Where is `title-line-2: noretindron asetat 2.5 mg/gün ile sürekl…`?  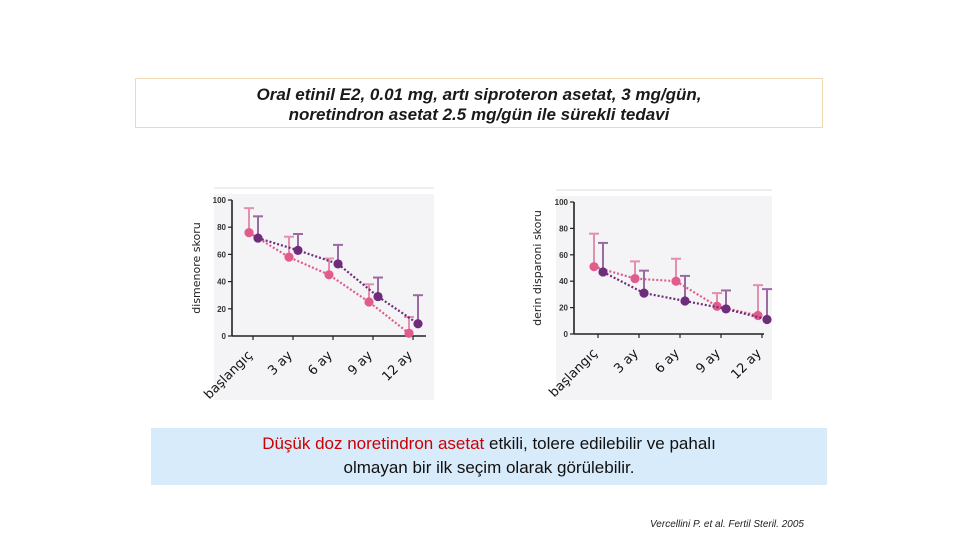
title-line-2: noretindron asetat 2.5 mg/gün ile sürekl… is located at coordinates (479, 114).